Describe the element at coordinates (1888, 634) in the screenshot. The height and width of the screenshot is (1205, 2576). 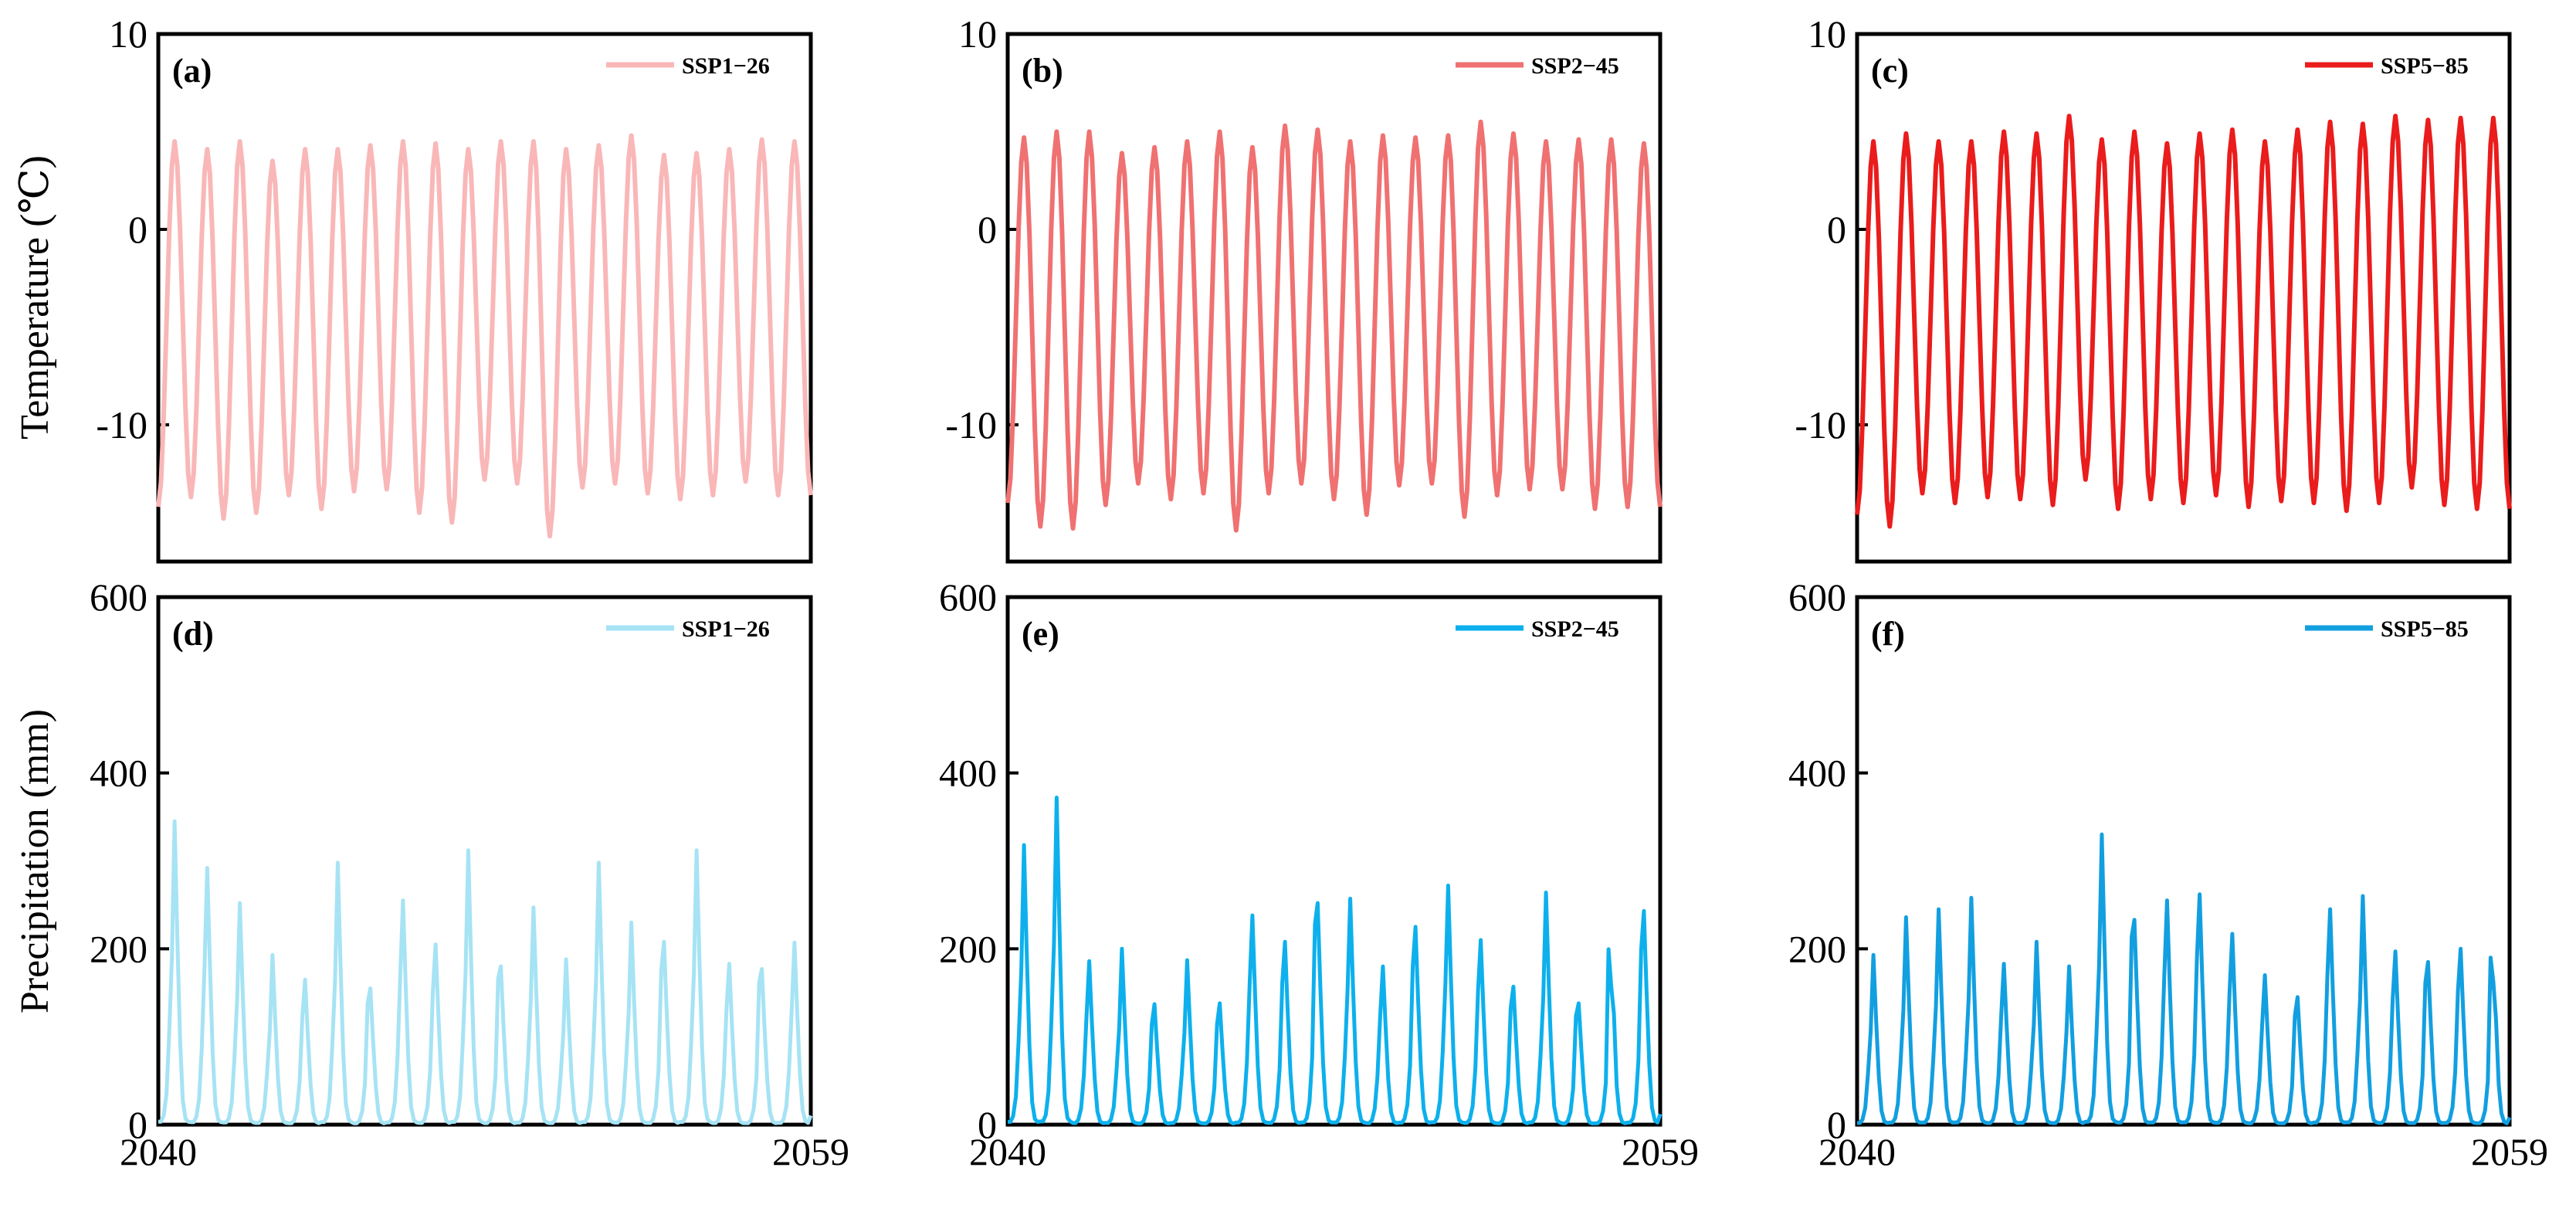
I see `panel-label: (f)` at that location.